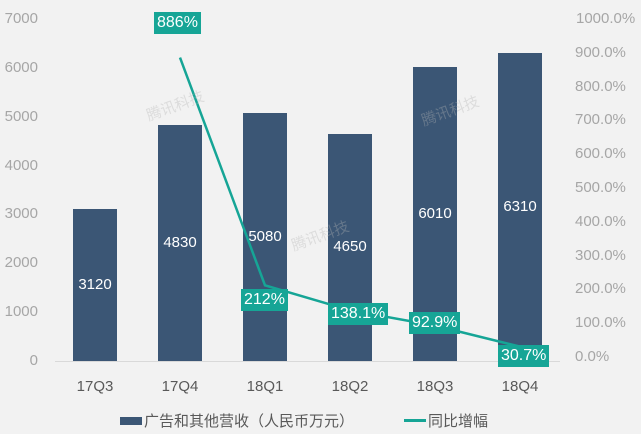 The image size is (641, 434). I want to click on x-axis-tick: 18Q1, so click(265, 386).